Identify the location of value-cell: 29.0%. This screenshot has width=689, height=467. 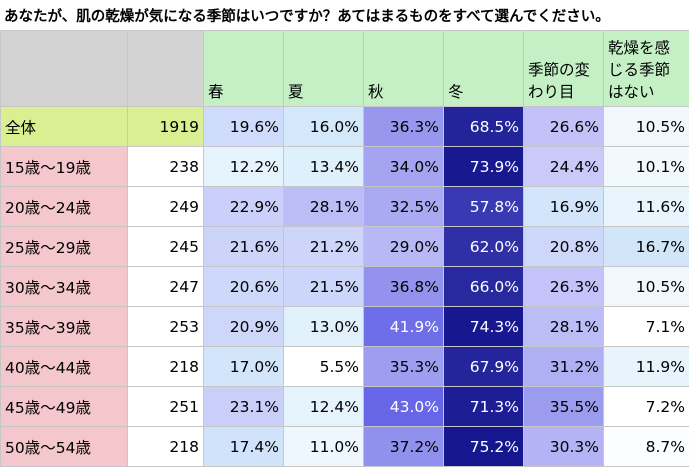
(403, 246).